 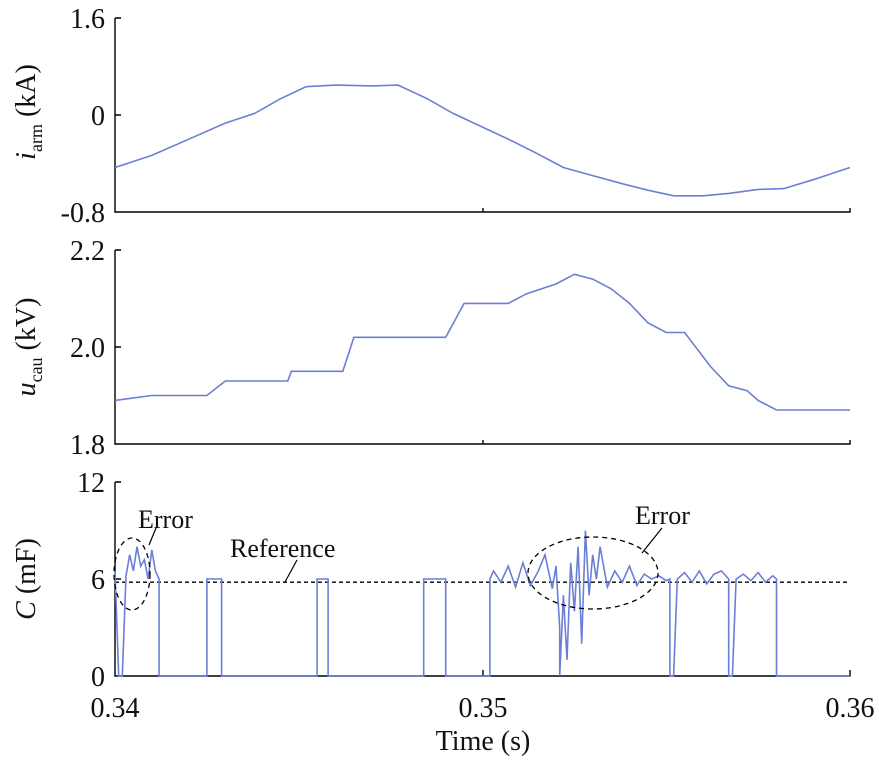 I want to click on reference-leader, so click(x=291, y=571).